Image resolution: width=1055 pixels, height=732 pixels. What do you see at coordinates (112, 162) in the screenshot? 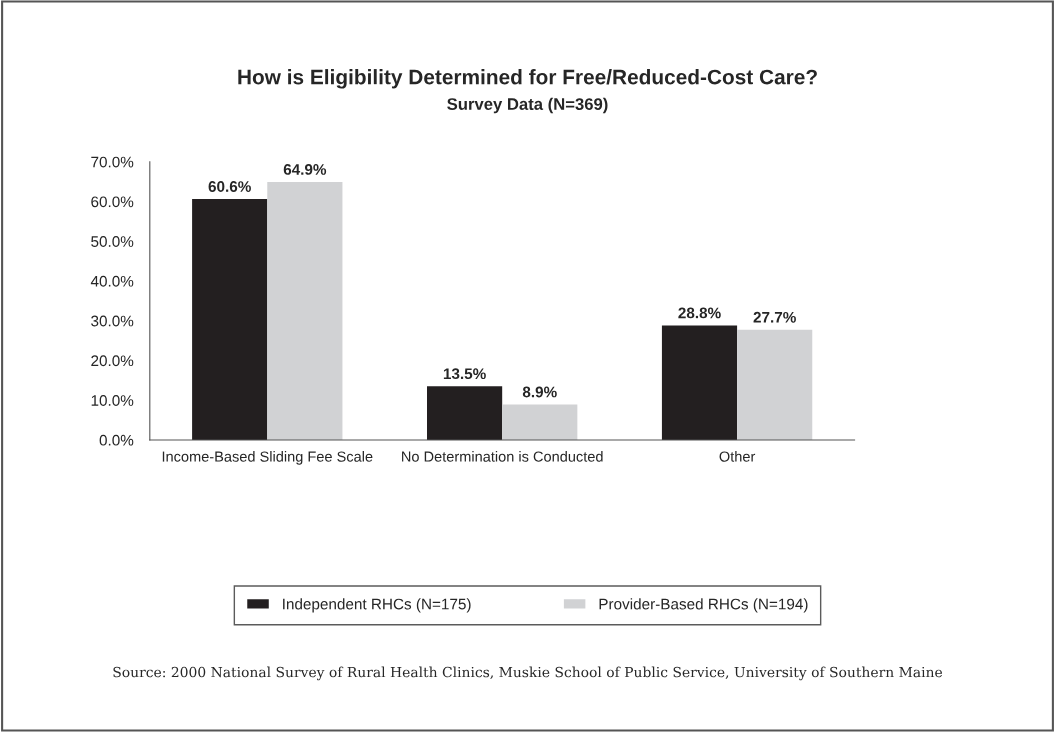
I see `y-tick-label: 70.0%` at bounding box center [112, 162].